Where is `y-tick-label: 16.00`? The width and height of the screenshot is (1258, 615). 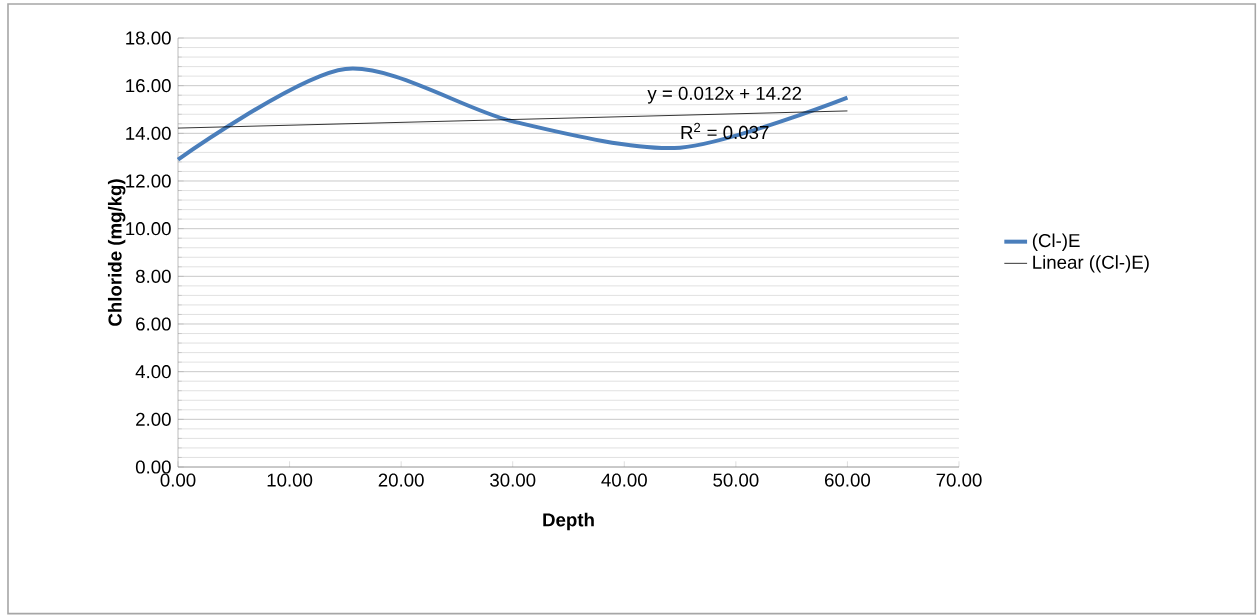 y-tick-label: 16.00 is located at coordinates (148, 86).